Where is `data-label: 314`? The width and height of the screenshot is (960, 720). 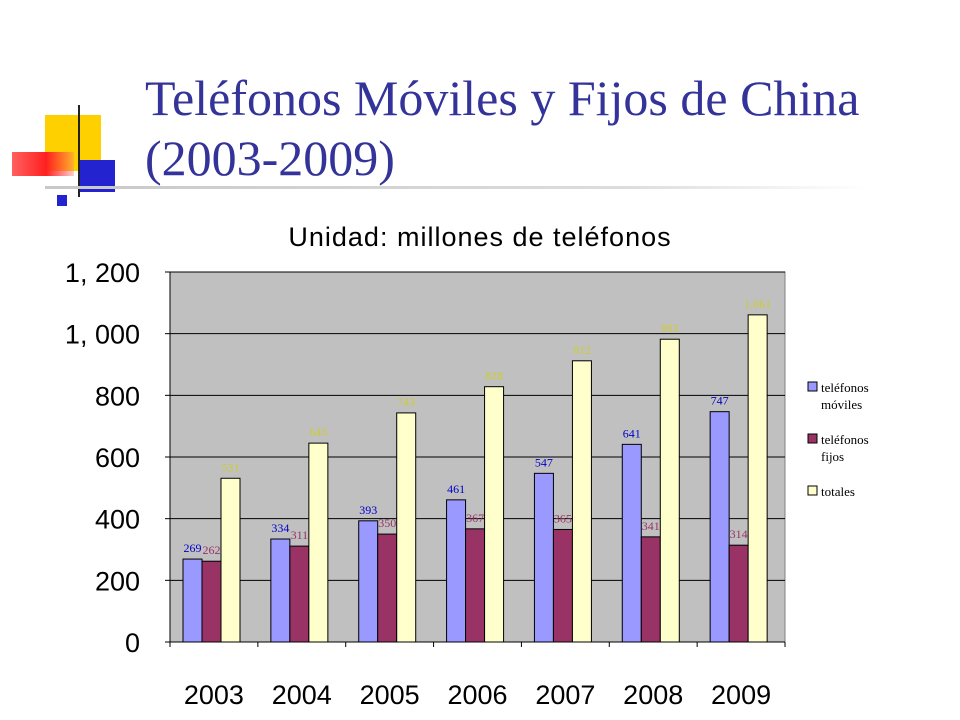 data-label: 314 is located at coordinates (739, 534).